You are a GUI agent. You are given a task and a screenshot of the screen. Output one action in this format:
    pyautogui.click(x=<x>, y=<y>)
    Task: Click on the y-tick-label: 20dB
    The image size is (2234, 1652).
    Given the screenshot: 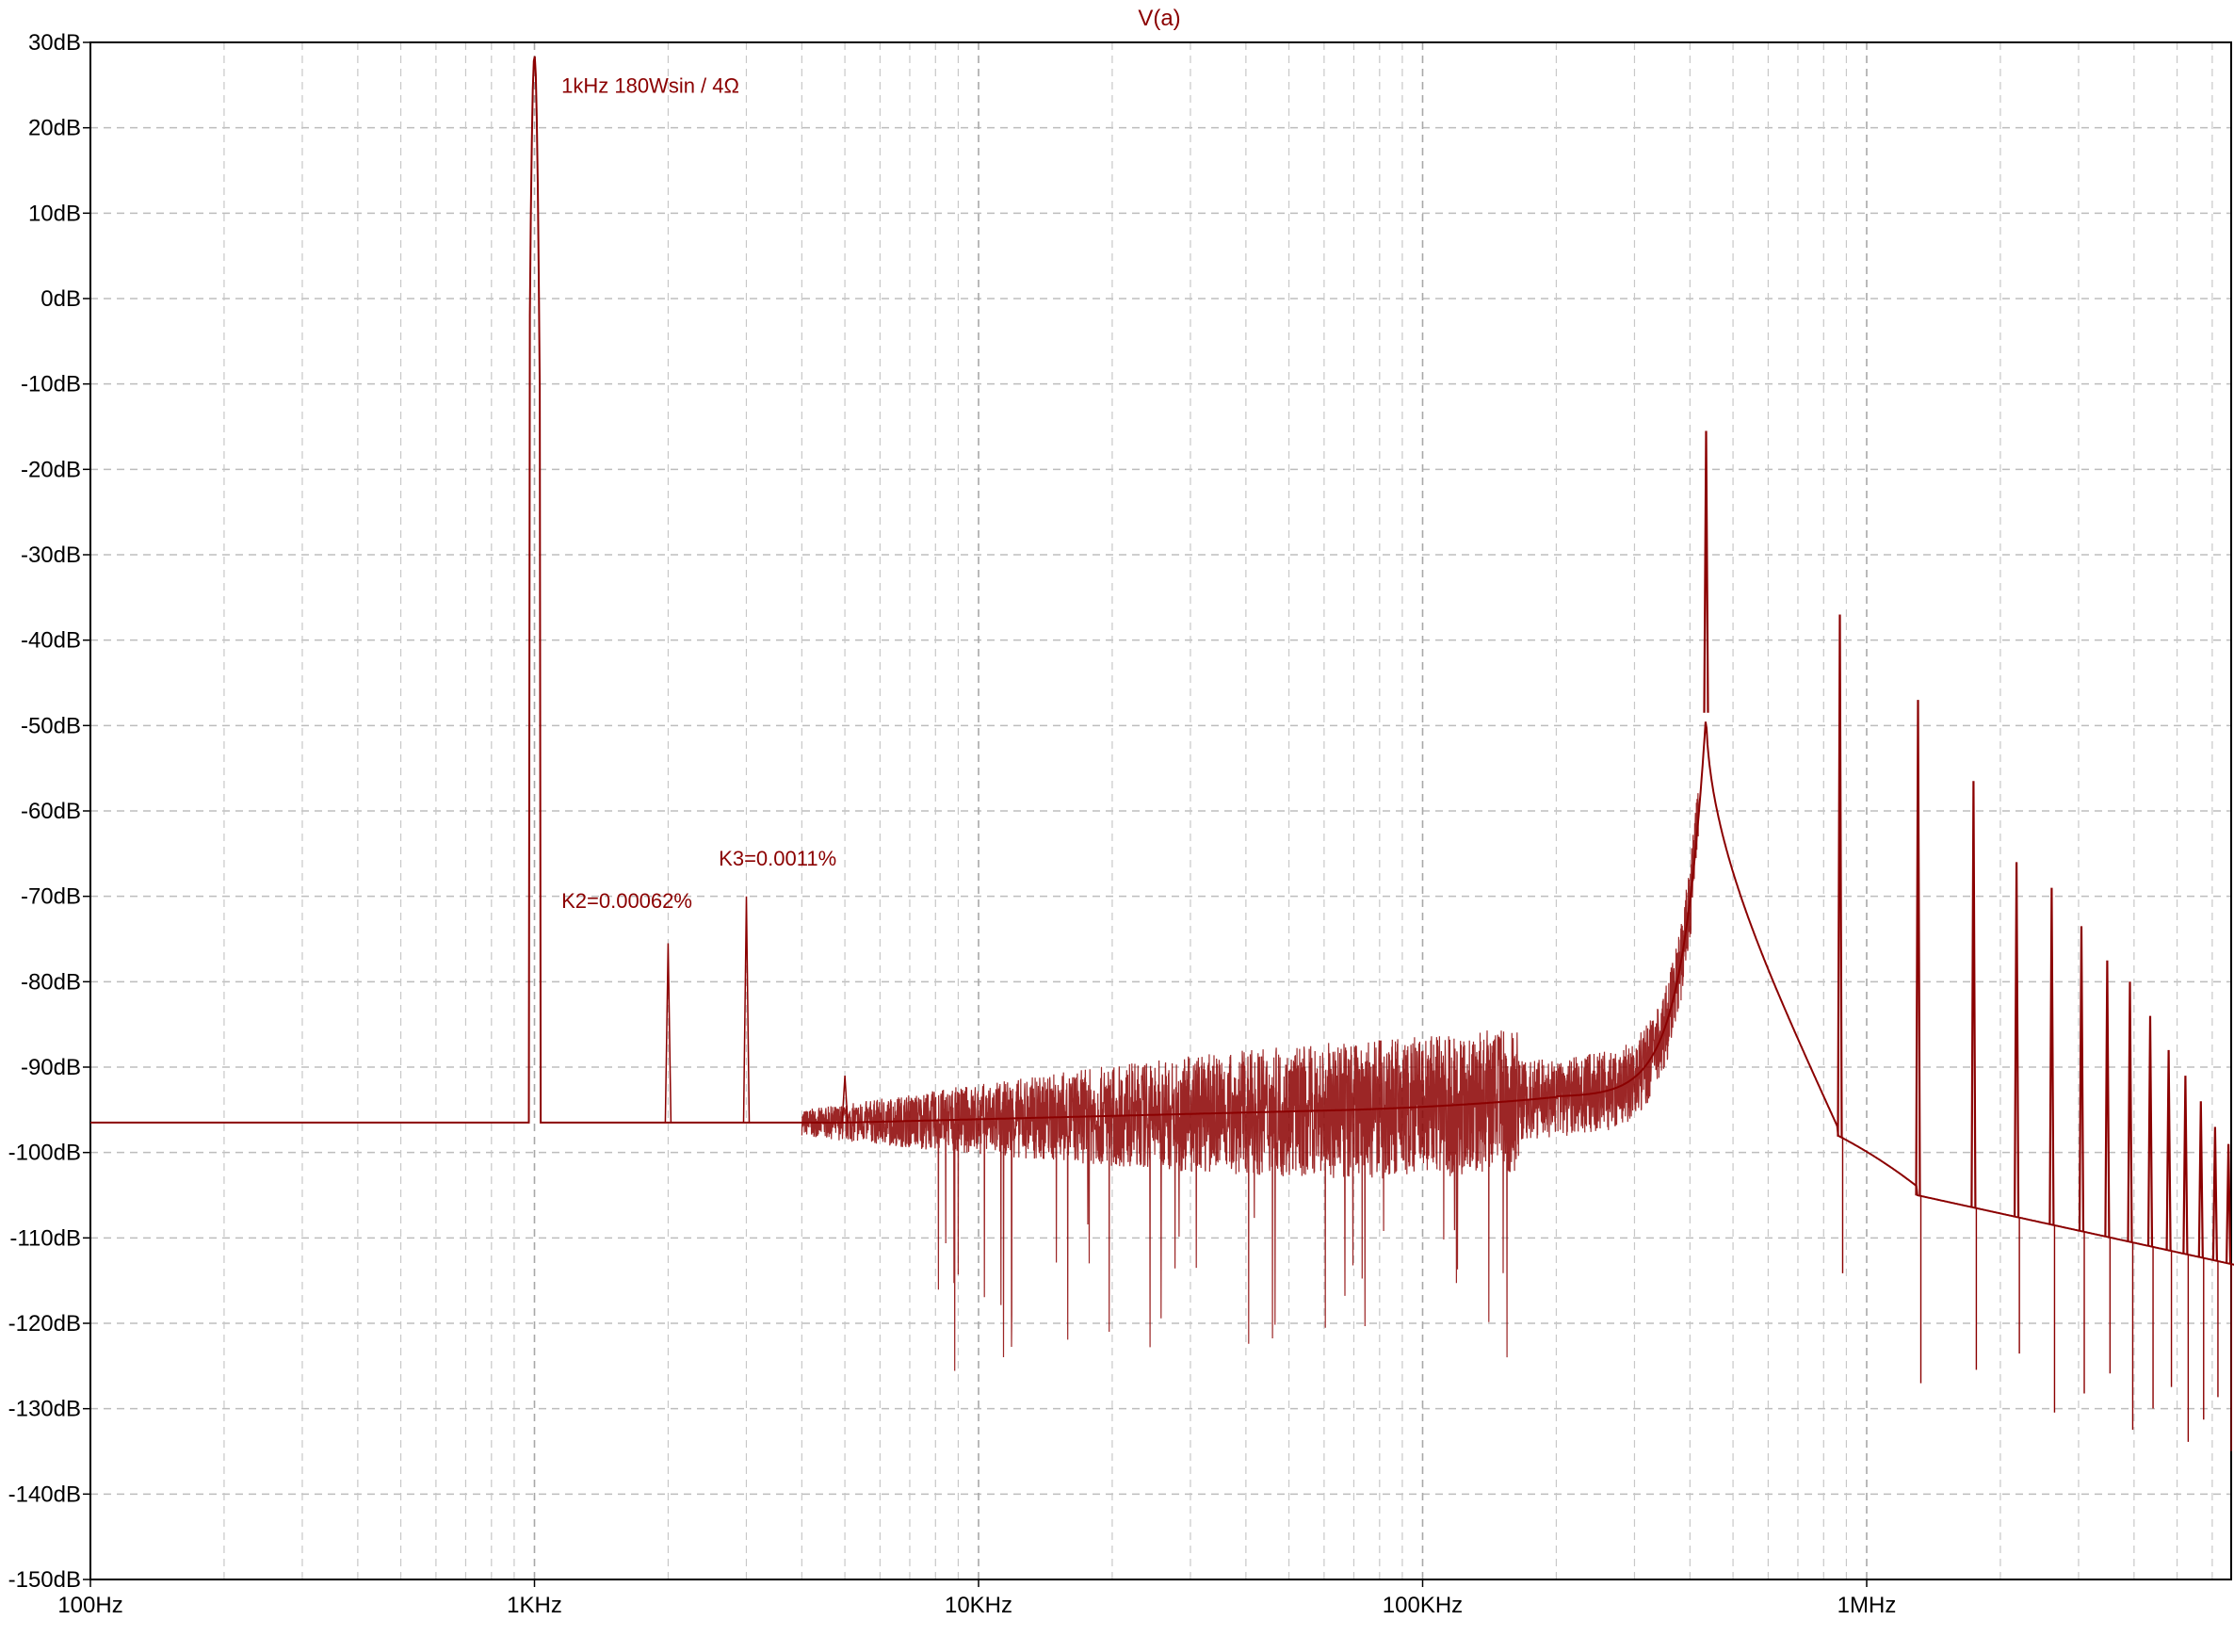 What is the action you would take?
    pyautogui.click(x=54, y=128)
    